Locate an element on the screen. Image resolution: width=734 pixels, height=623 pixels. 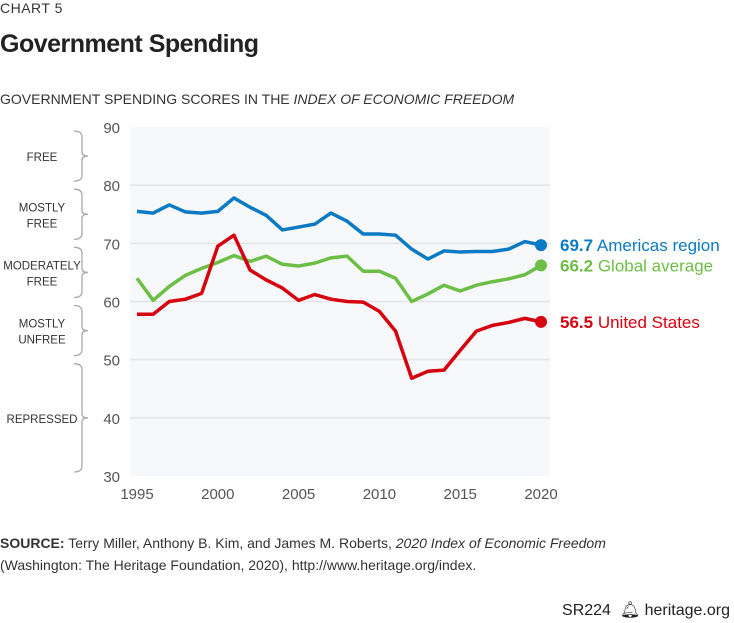
series-label: 69.7 Americas region is located at coordinates (640, 245).